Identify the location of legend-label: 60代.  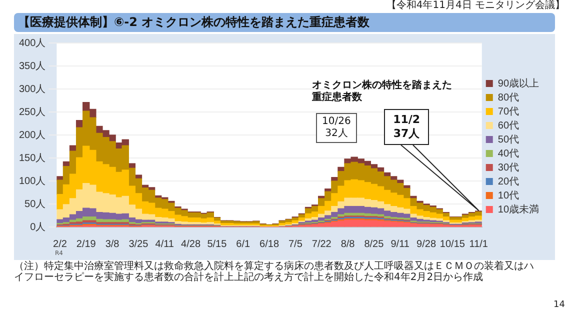
(508, 126).